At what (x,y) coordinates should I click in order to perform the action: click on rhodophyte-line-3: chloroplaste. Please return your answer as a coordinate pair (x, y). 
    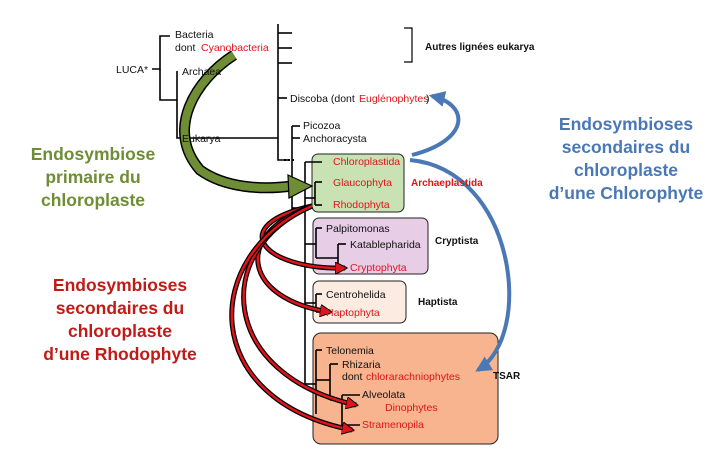
    Looking at the image, I should click on (120, 331).